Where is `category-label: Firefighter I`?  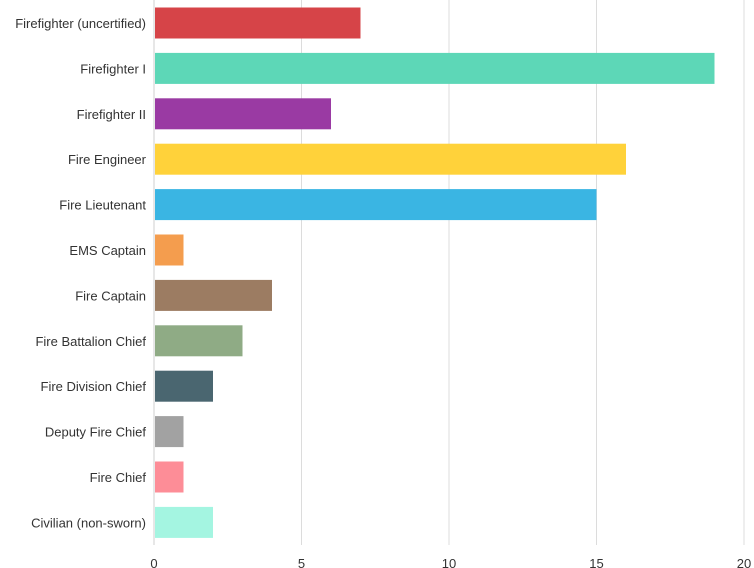 category-label: Firefighter I is located at coordinates (113, 68).